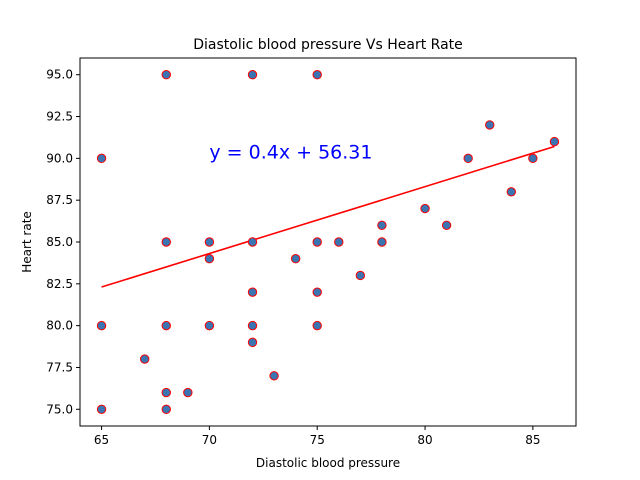 The image size is (640, 480). Describe the element at coordinates (328, 463) in the screenshot. I see `x-axis-label: Diastolic blood pressure` at that location.